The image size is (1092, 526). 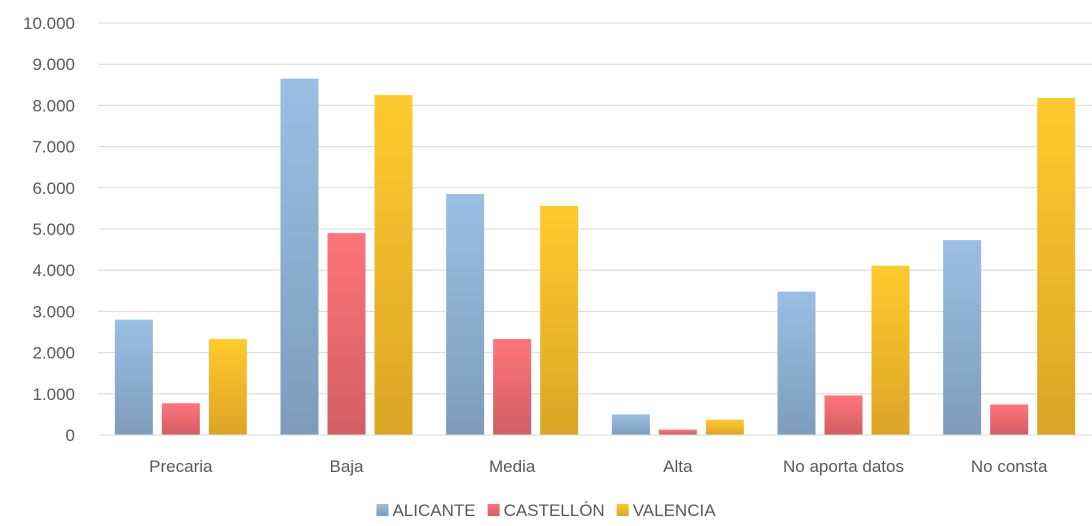 I want to click on x-category-label: Alta, so click(x=678, y=466).